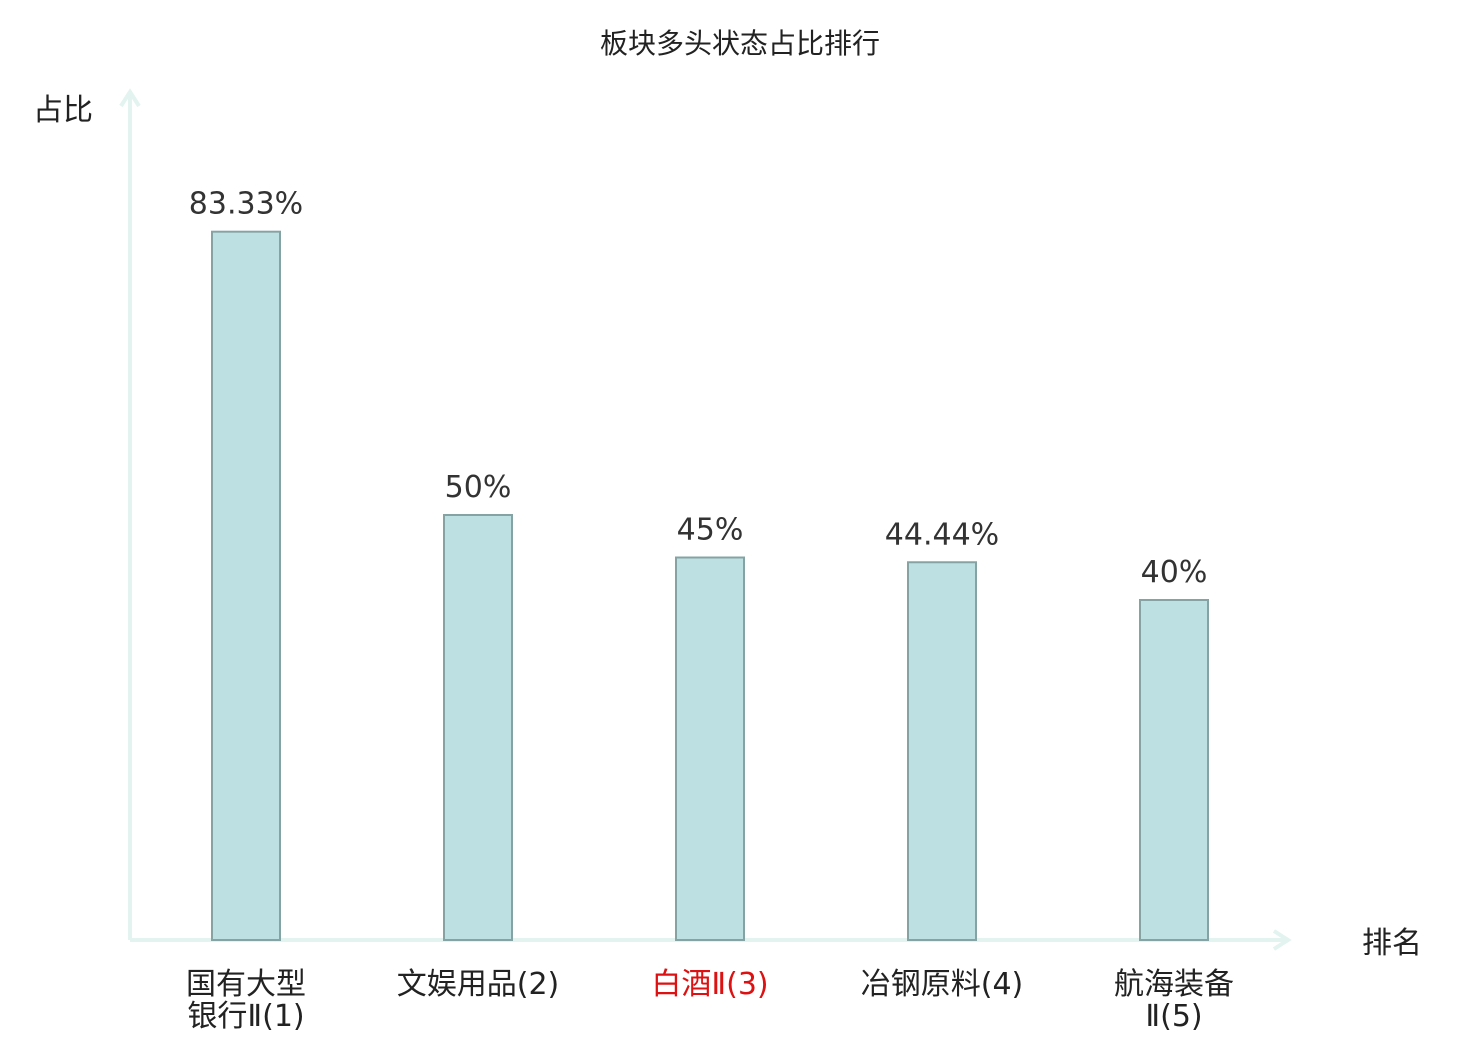  Describe the element at coordinates (740, 43) in the screenshot. I see `chart-title: 板块多头状态占比排行` at that location.